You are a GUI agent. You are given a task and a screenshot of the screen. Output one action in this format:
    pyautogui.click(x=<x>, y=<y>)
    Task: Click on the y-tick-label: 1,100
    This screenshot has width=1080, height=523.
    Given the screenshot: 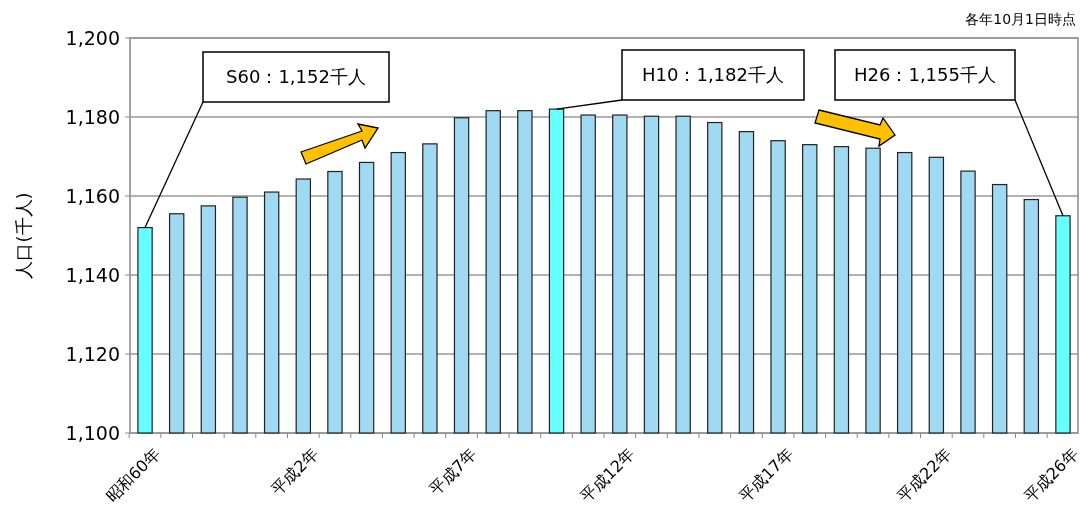 What is the action you would take?
    pyautogui.click(x=92, y=432)
    